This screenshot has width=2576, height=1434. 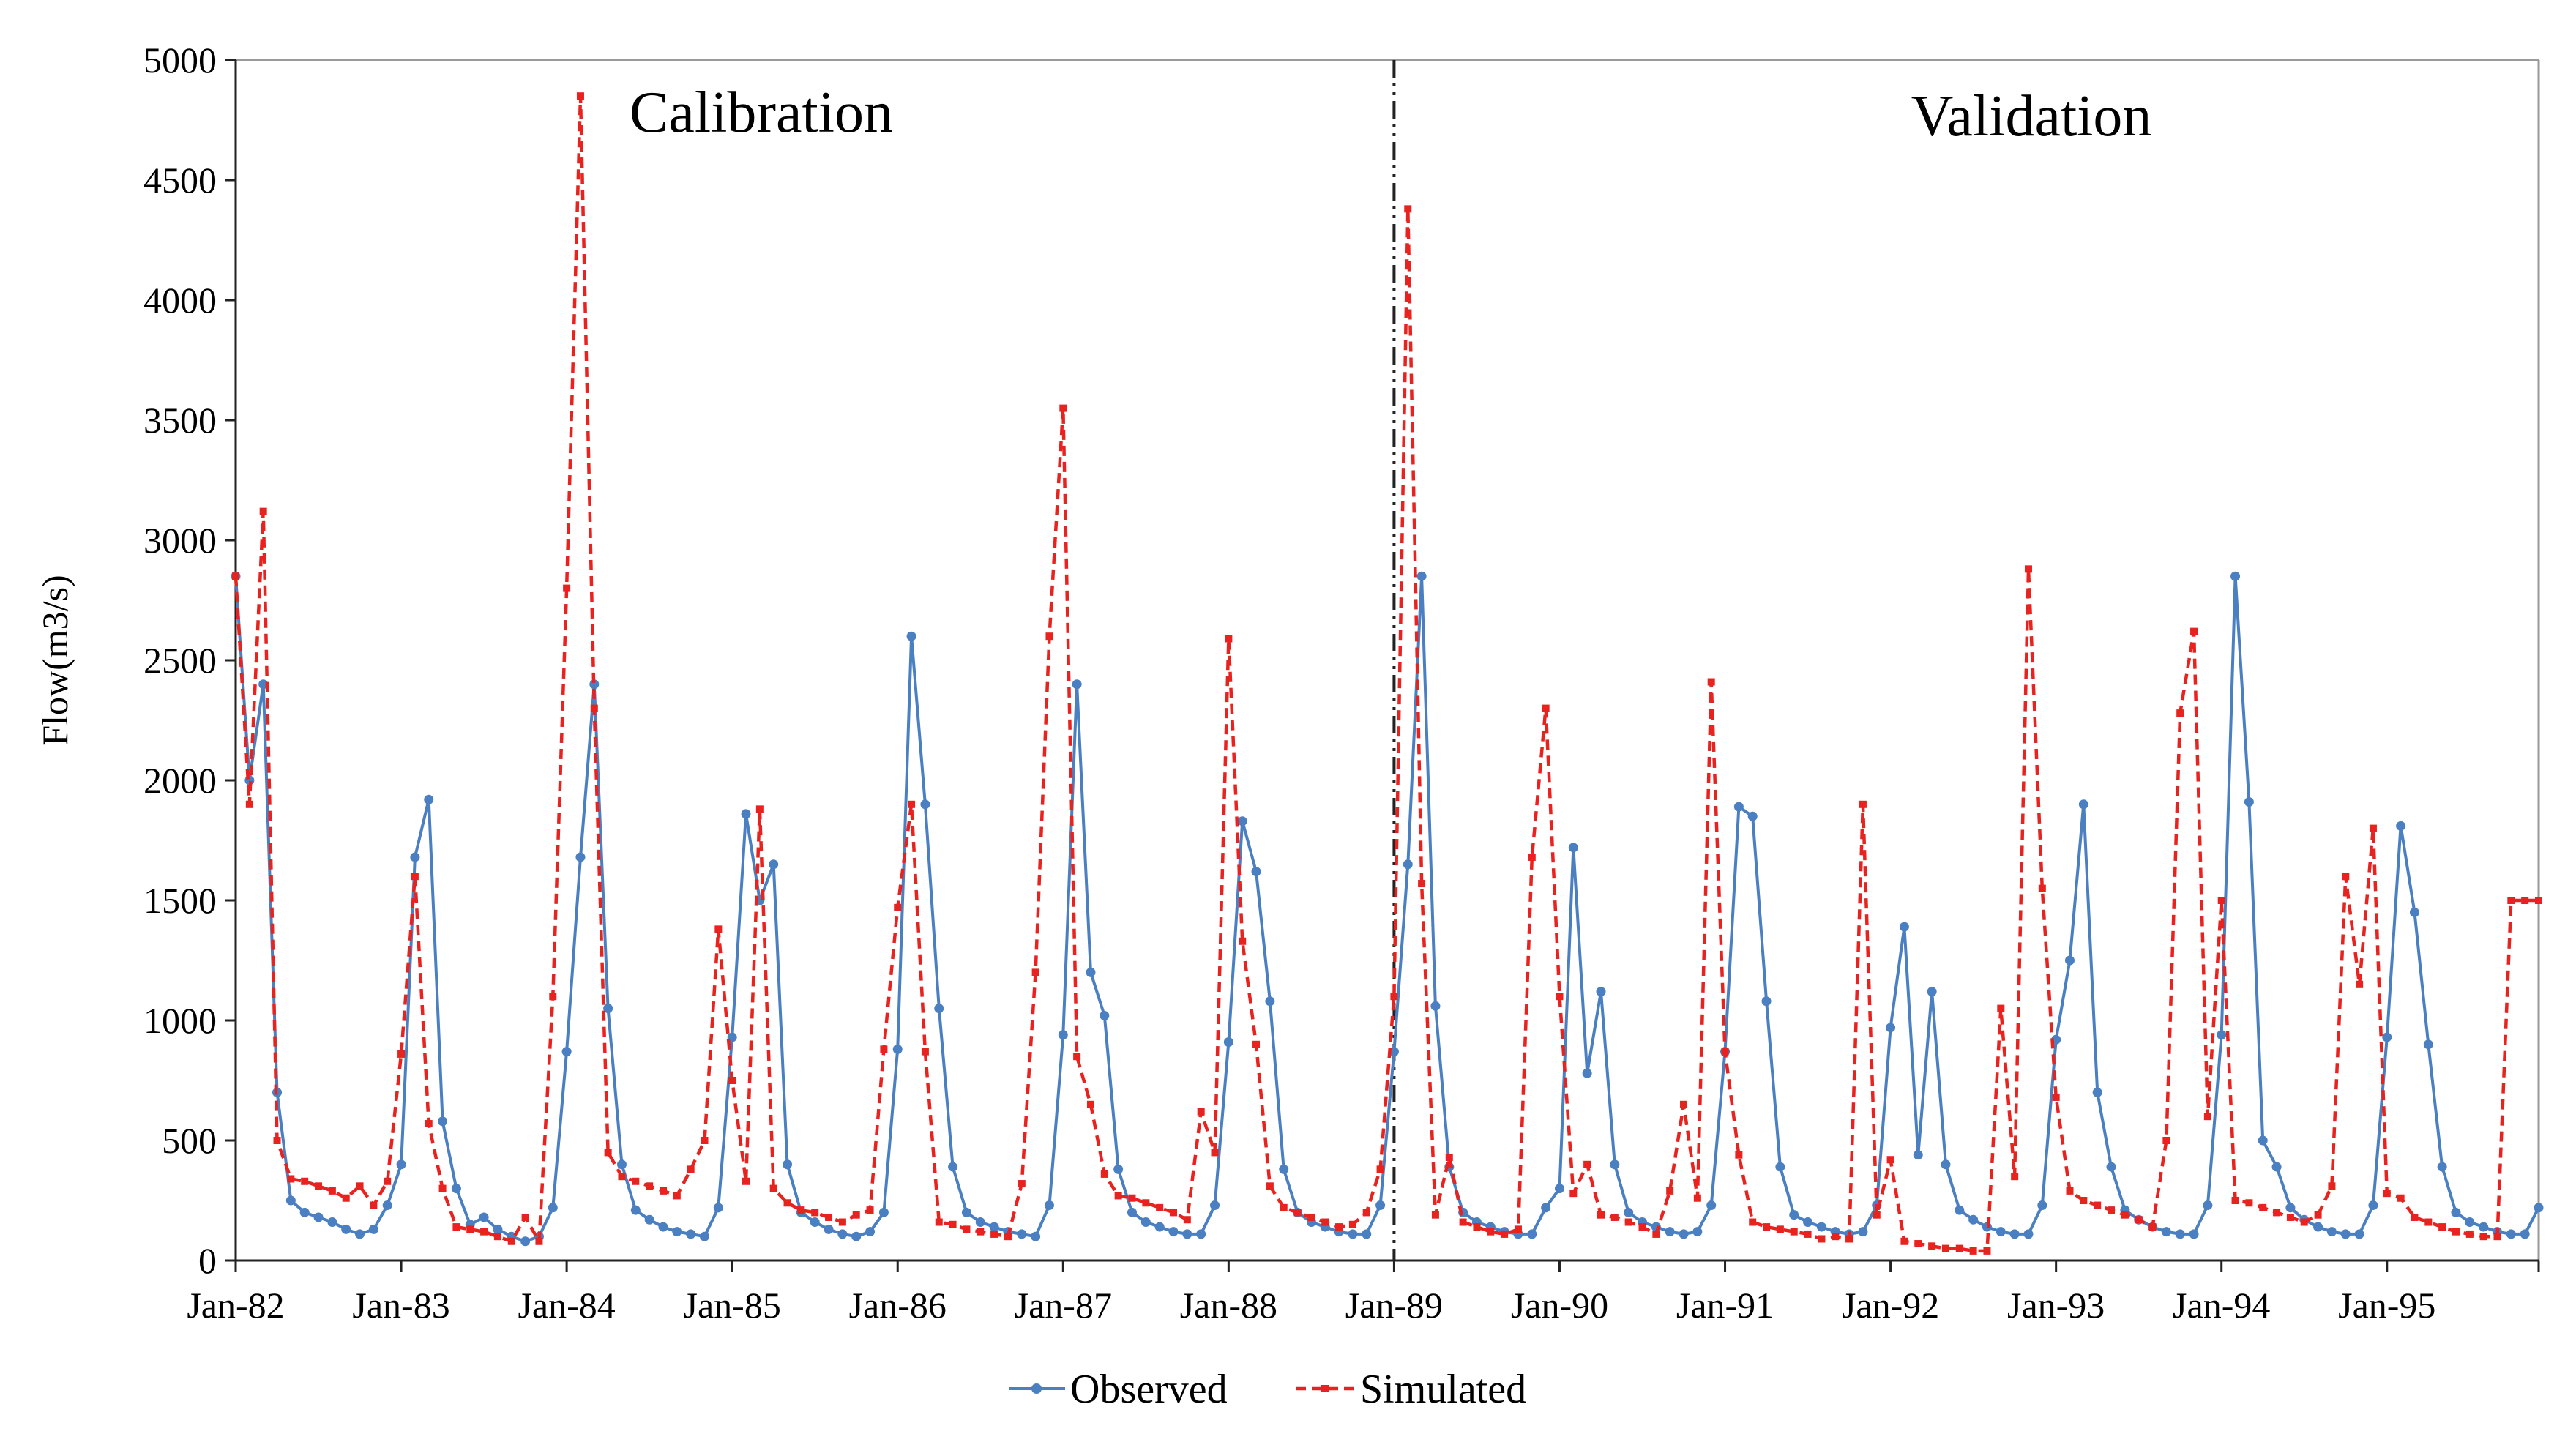 What do you see at coordinates (1036, 1388) in the screenshot?
I see `legend-observed-marker` at bounding box center [1036, 1388].